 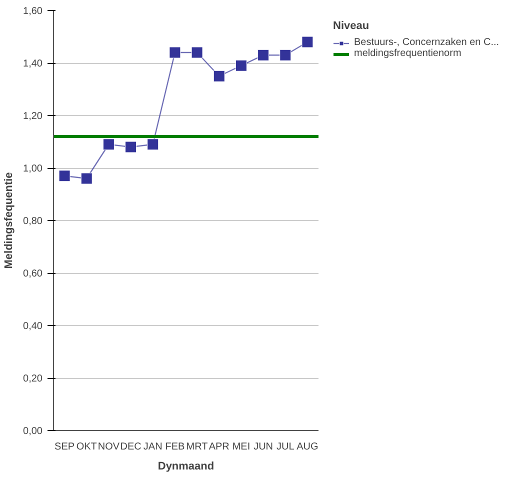 What do you see at coordinates (9, 220) in the screenshot?
I see `y-axis-title: Meldingsfequentie` at bounding box center [9, 220].